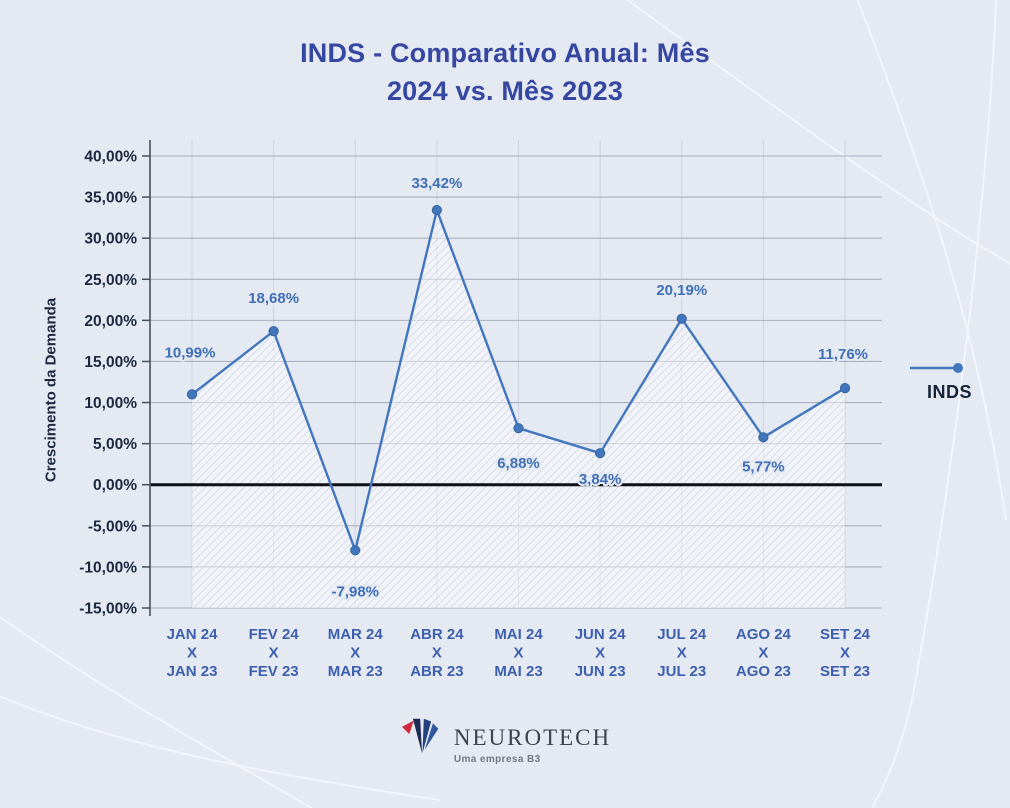 The width and height of the screenshot is (1010, 808). I want to click on x-category-label: JUN 24 X JUN 23, so click(601, 653).